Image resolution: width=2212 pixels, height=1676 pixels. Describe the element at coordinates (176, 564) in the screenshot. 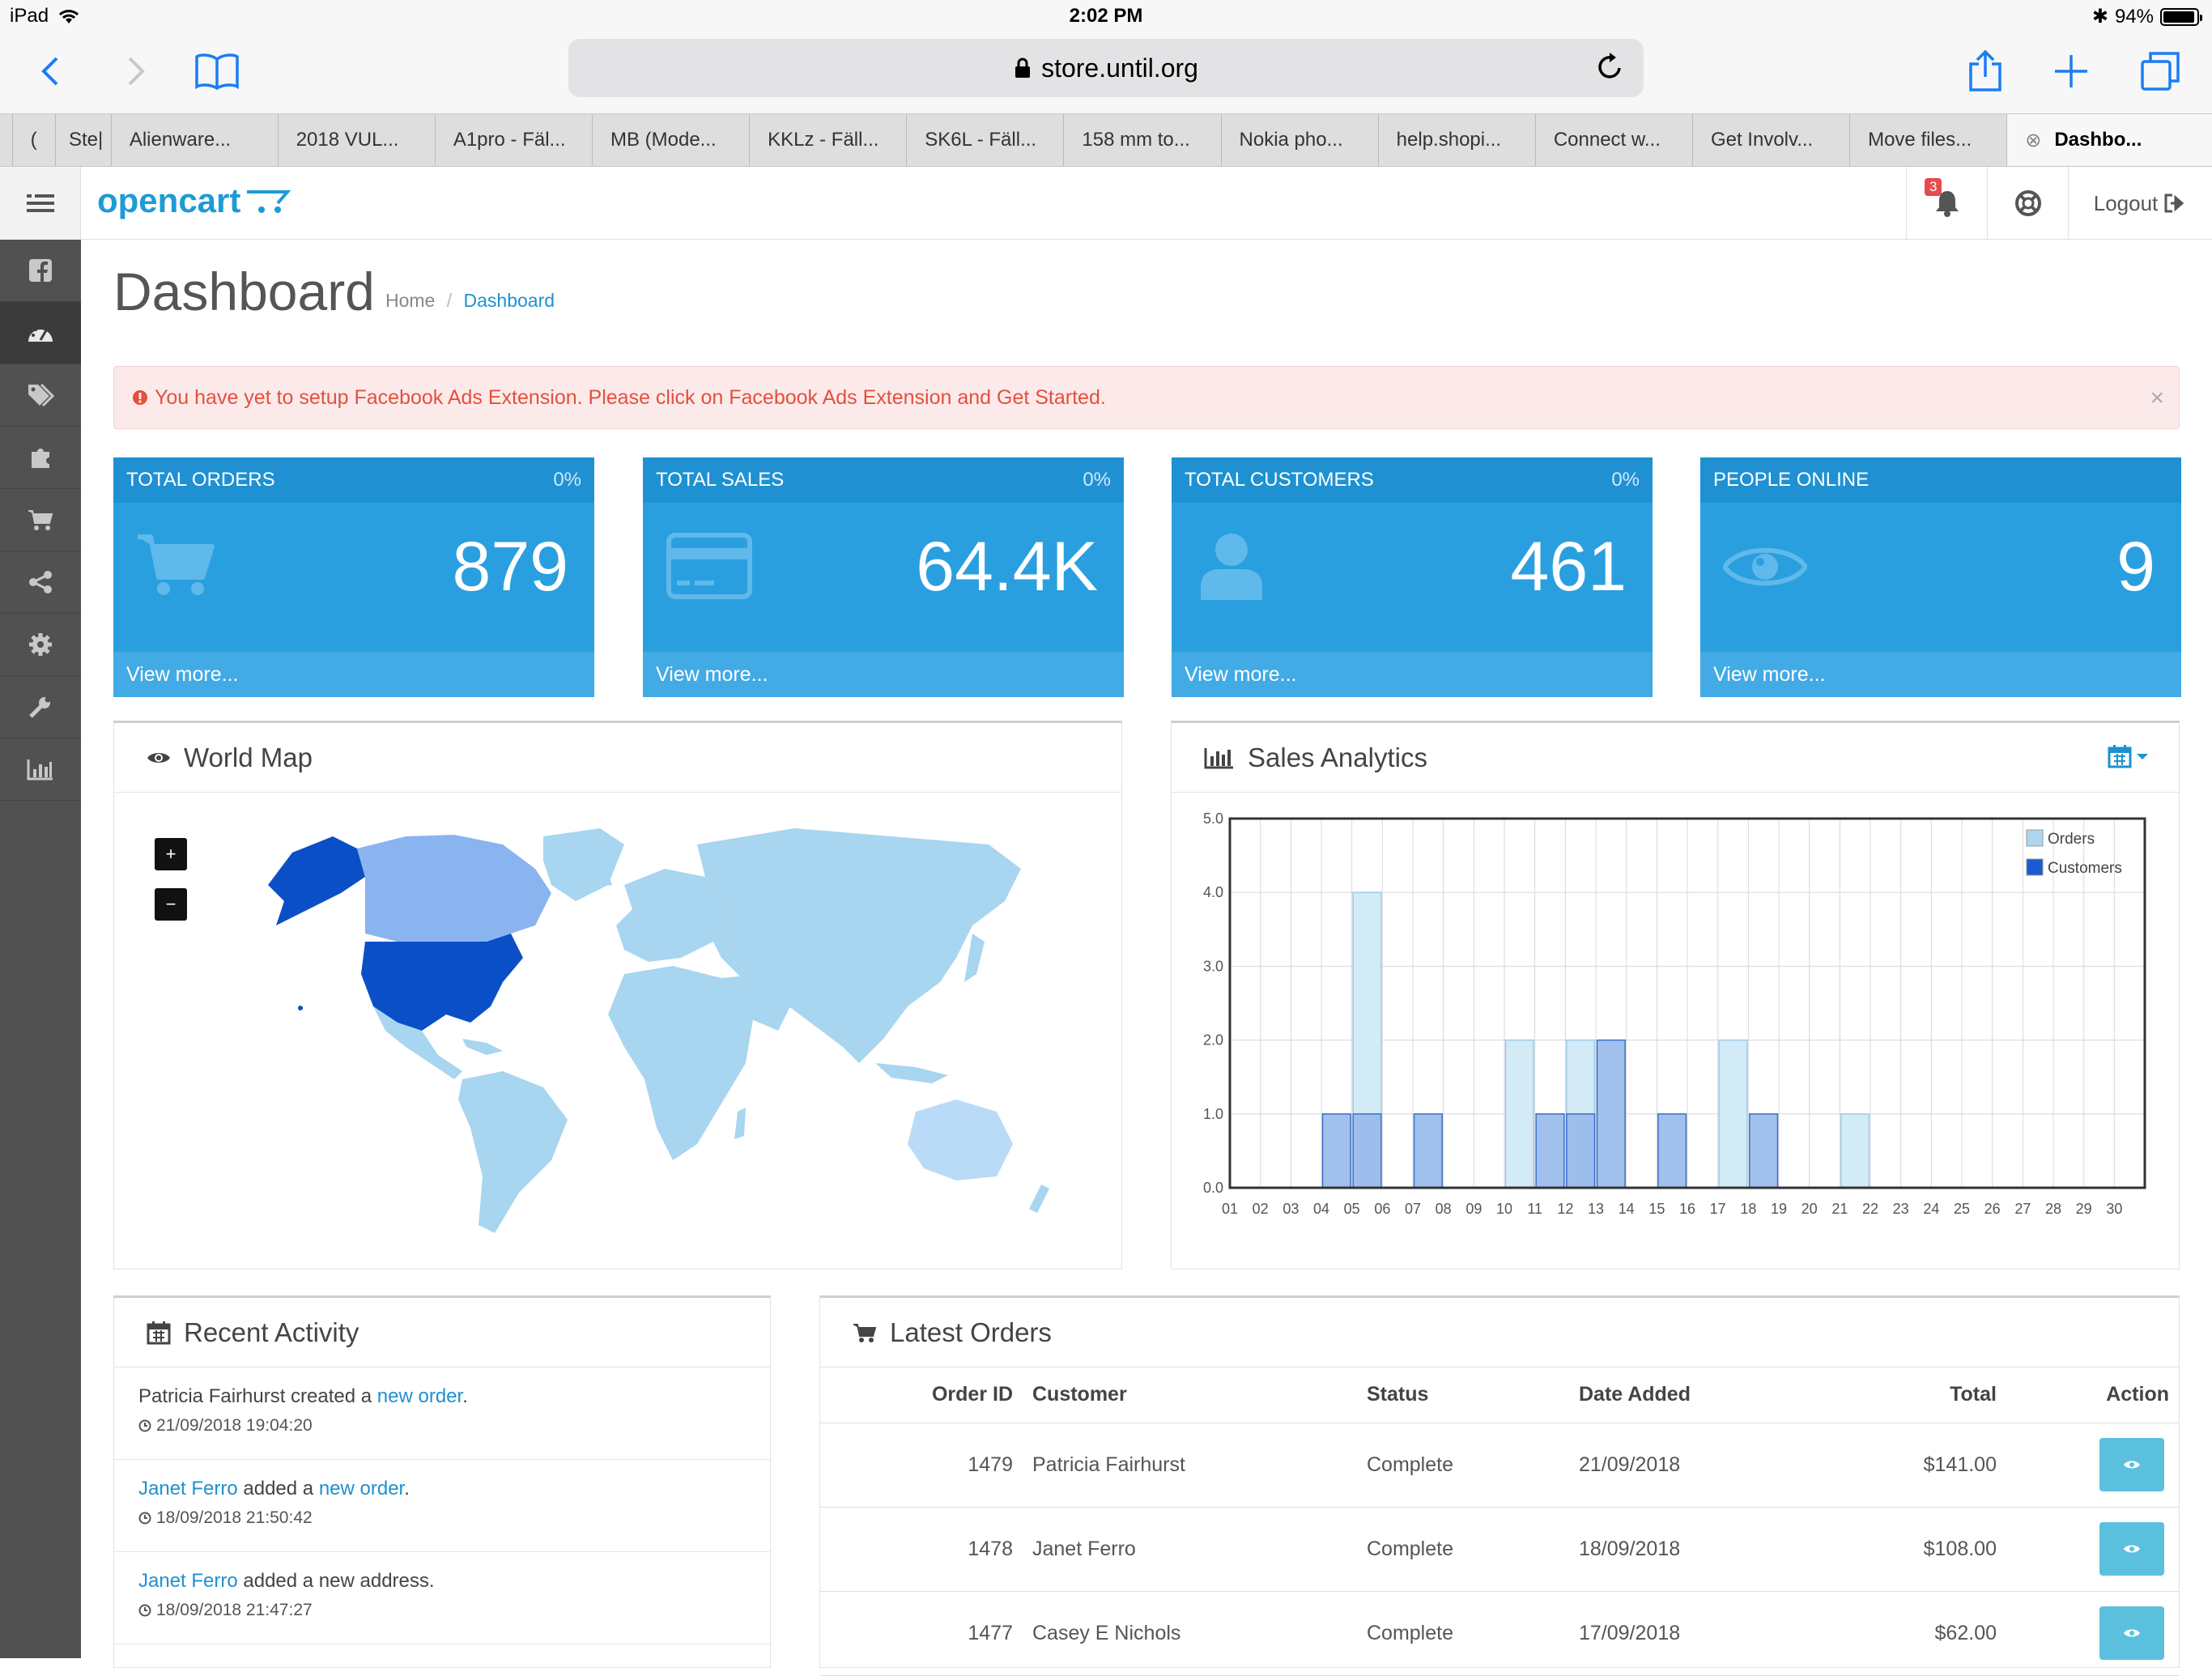

I see `cart-icon` at that location.